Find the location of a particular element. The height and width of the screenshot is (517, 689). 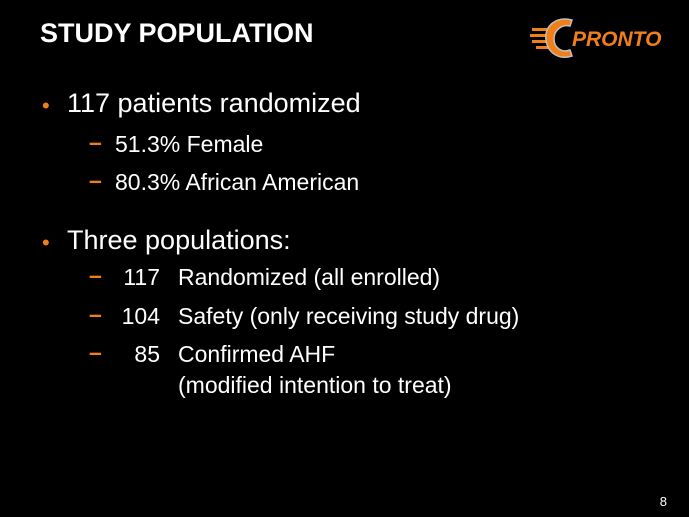

population-description: Randomized (all enrolled) is located at coordinates (309, 277).